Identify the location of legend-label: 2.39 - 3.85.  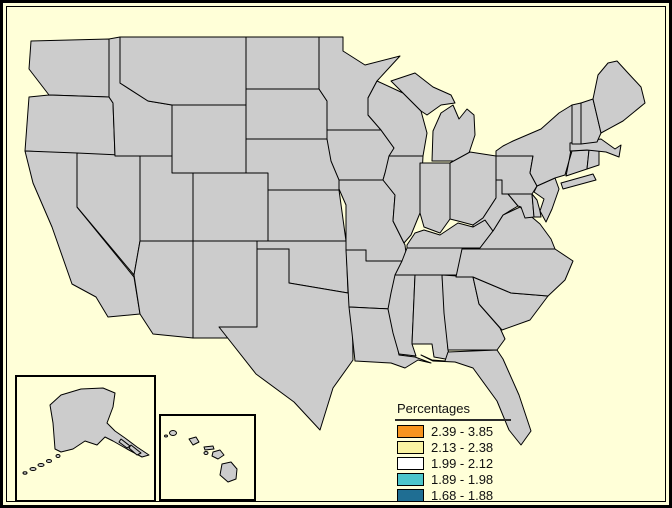
(462, 431).